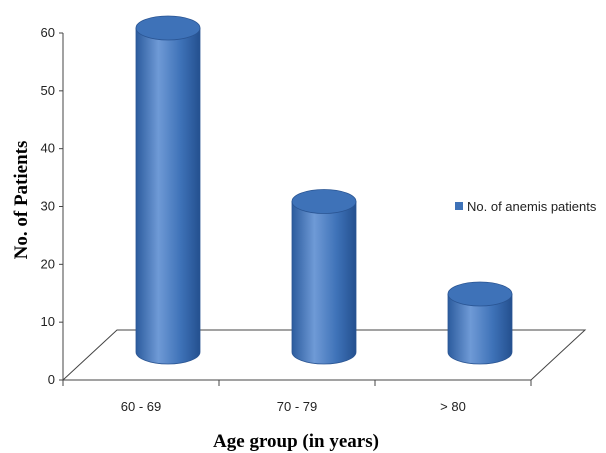 The height and width of the screenshot is (453, 606). What do you see at coordinates (532, 206) in the screenshot?
I see `legend-label: No. of anemis patients` at bounding box center [532, 206].